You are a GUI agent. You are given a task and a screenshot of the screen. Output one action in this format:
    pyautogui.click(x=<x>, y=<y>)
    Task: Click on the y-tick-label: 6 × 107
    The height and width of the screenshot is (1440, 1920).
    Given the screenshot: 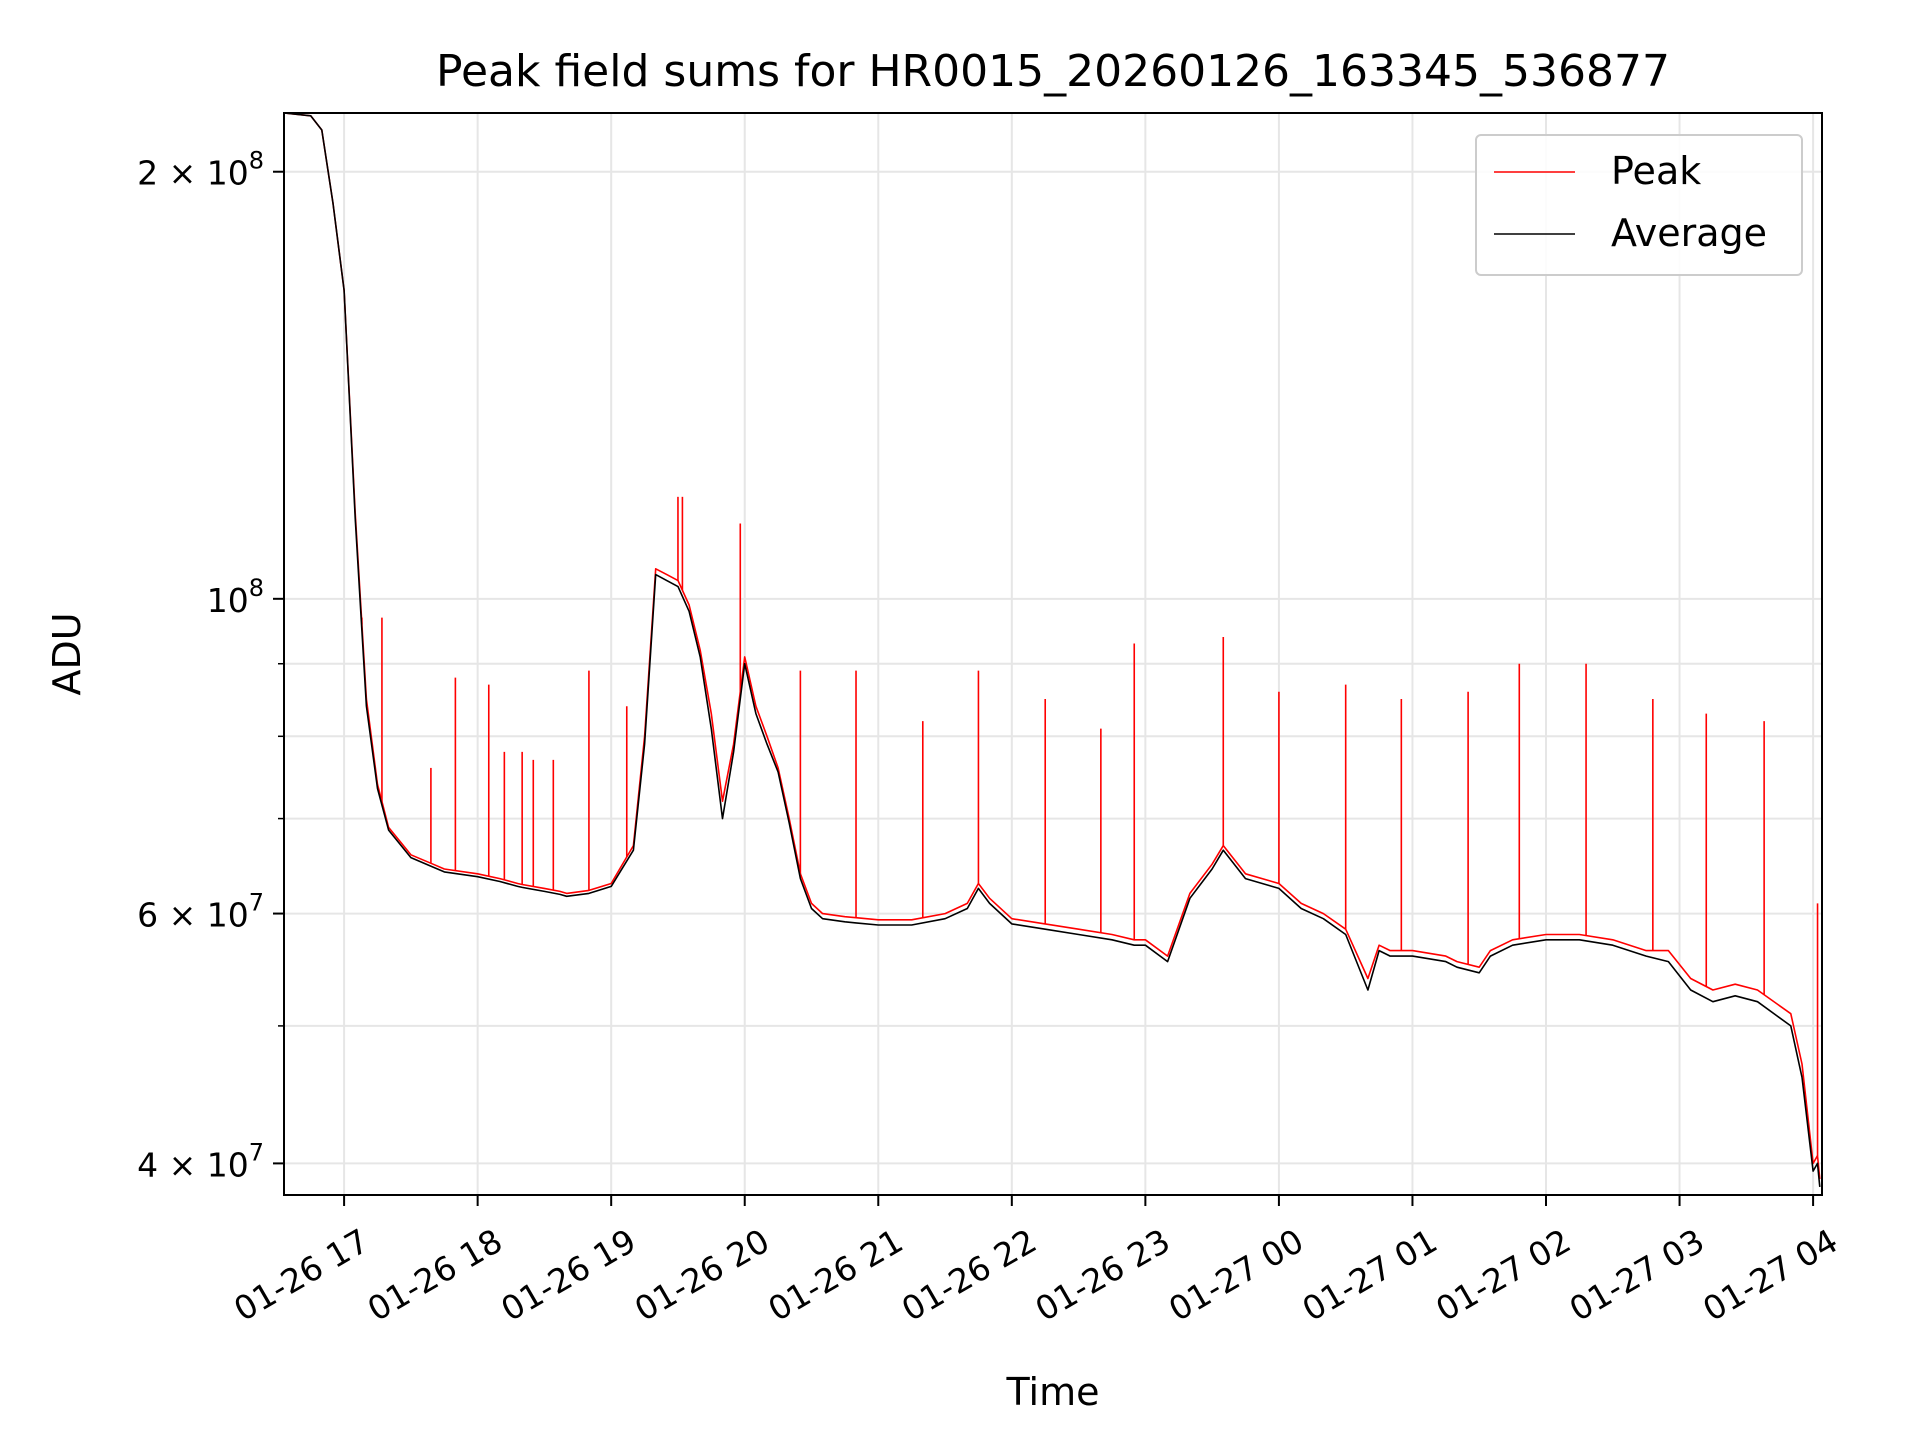 What is the action you would take?
    pyautogui.click(x=200, y=912)
    